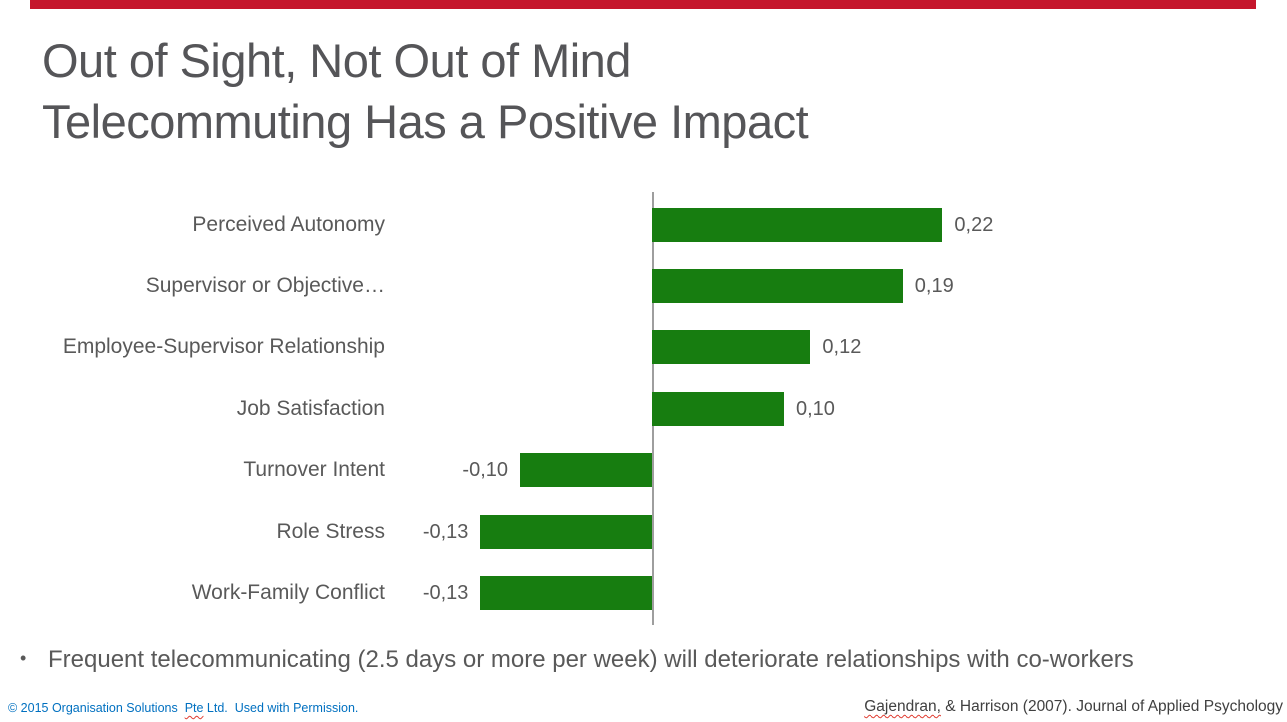 This screenshot has width=1287, height=722. What do you see at coordinates (96, 708) in the screenshot?
I see `copyright-prefix: © 2015 Organisation Solutions` at bounding box center [96, 708].